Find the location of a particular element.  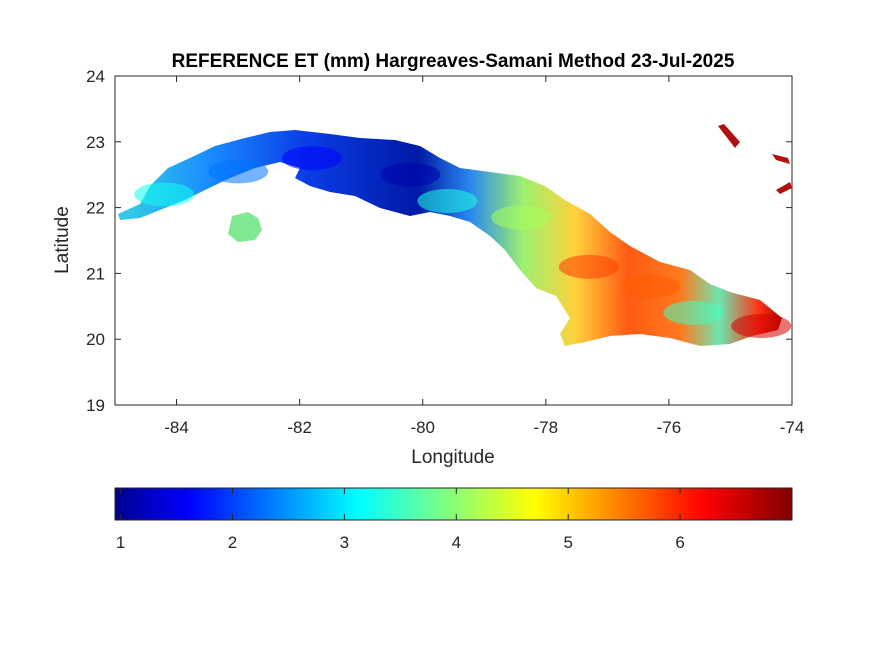

x-tick-label-2: -80 is located at coordinates (422, 427).